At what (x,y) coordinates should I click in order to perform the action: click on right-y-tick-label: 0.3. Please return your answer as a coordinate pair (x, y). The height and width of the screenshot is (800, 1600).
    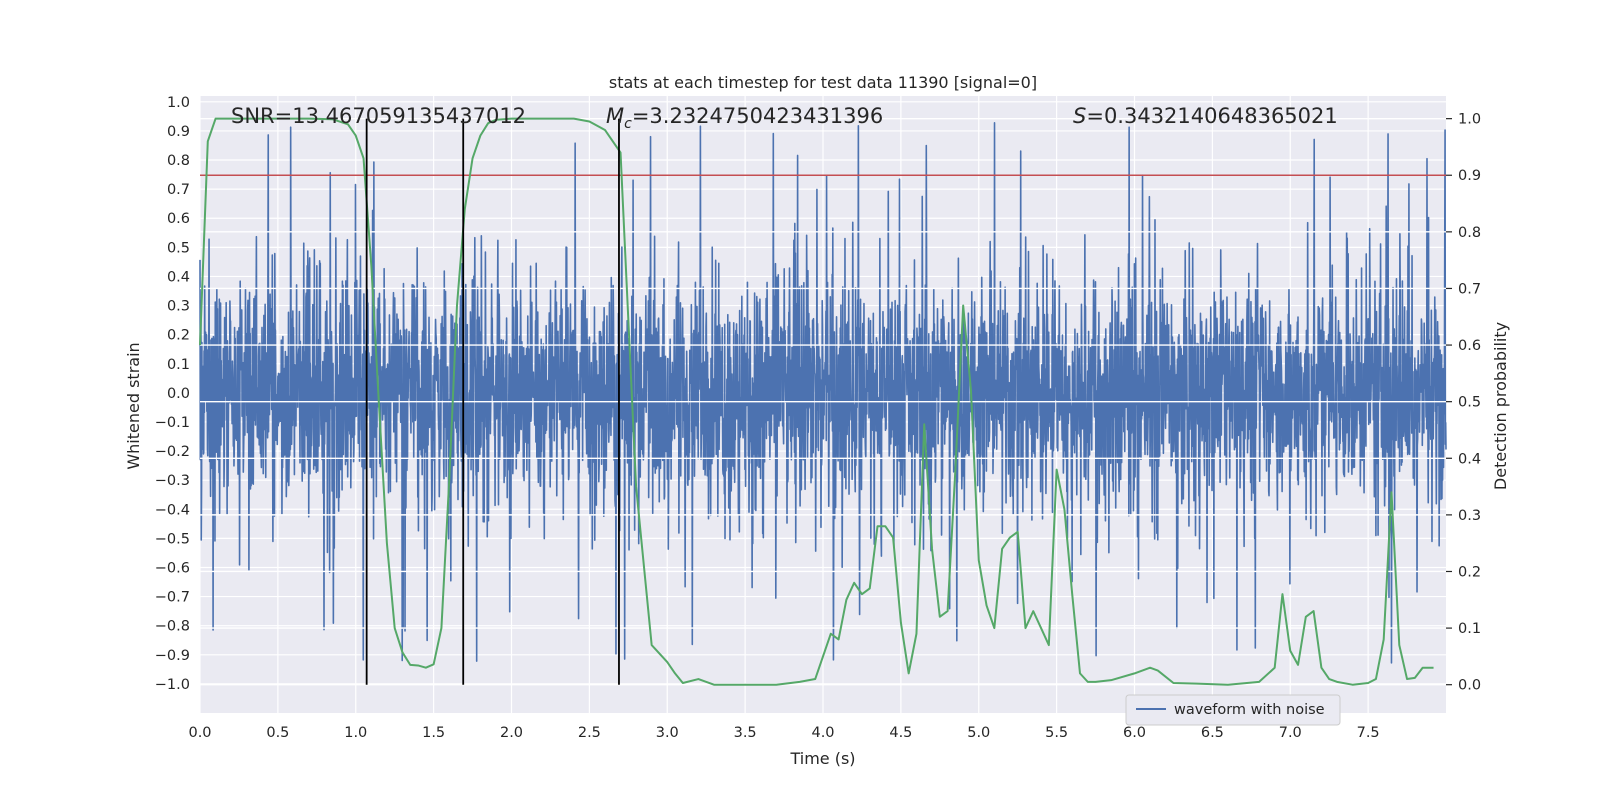
    Looking at the image, I should click on (1469, 516).